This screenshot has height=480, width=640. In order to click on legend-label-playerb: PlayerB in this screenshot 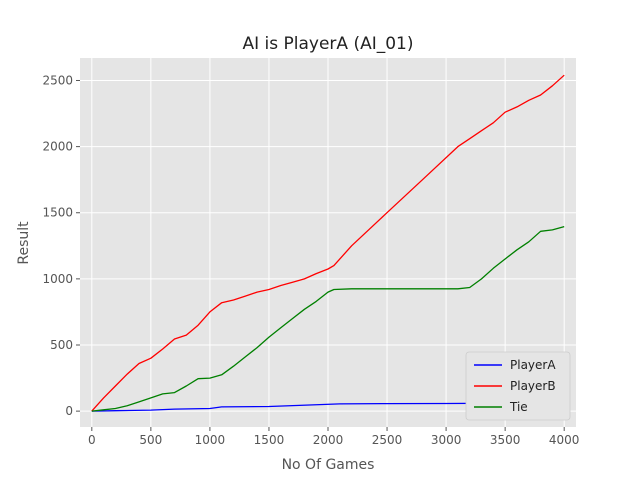, I will do `click(533, 386)`.